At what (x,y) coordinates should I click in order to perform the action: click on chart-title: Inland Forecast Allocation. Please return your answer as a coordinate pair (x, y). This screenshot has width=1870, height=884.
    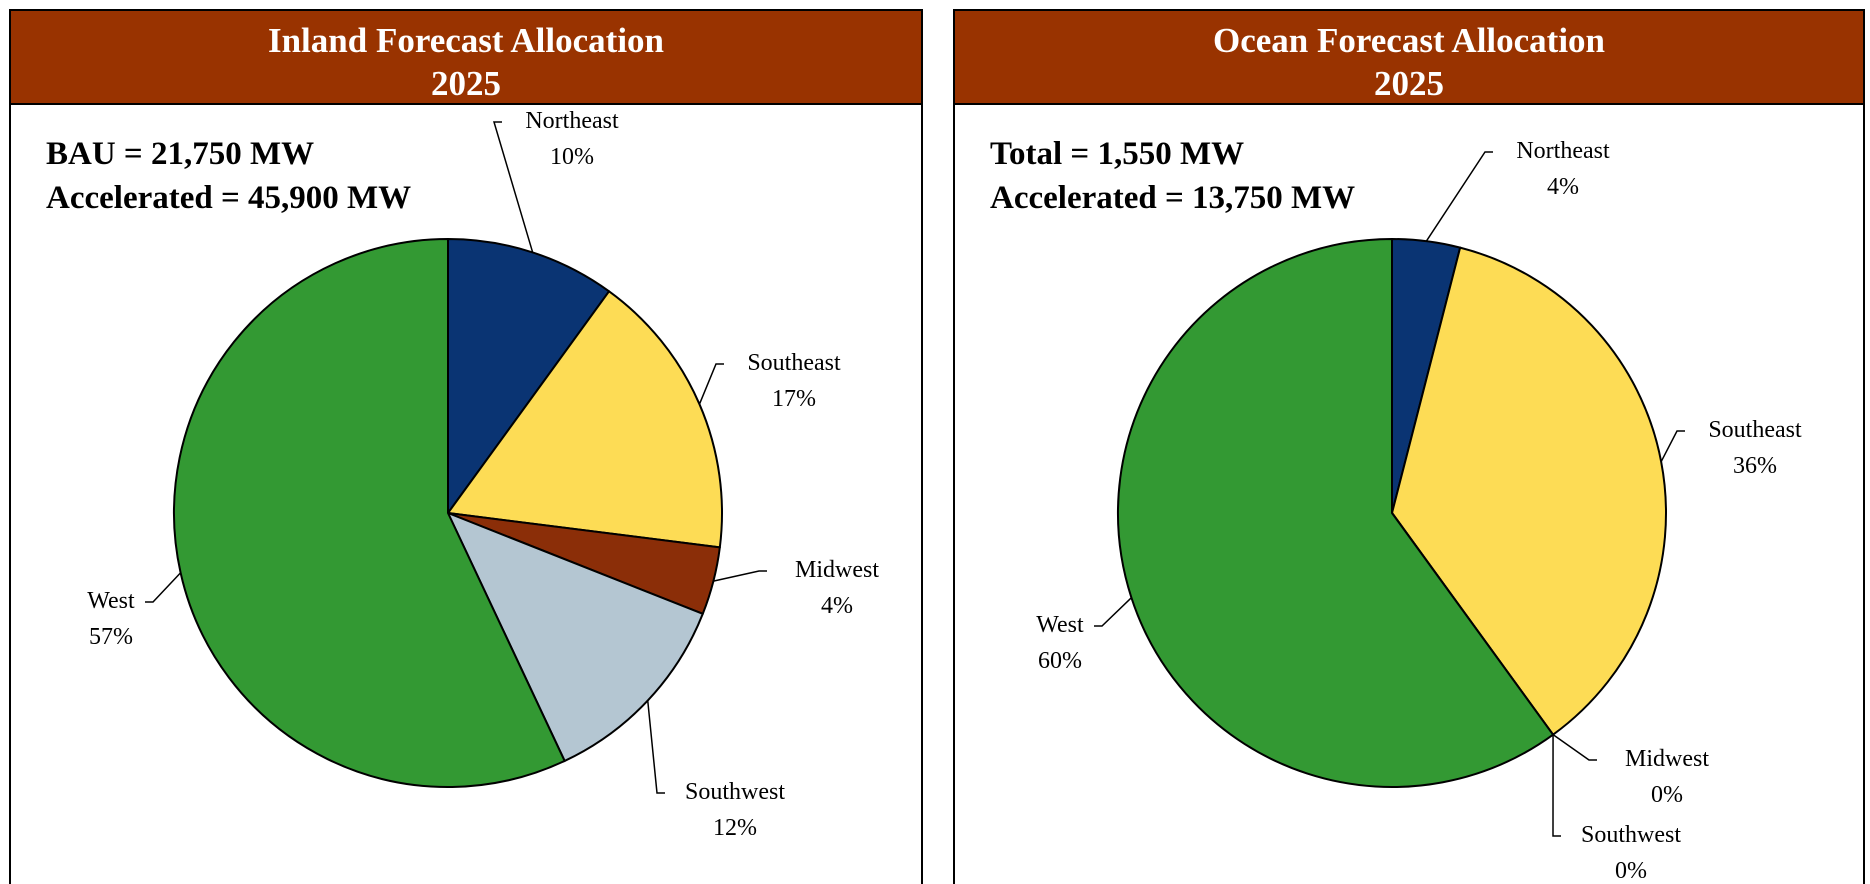
    Looking at the image, I should click on (466, 40).